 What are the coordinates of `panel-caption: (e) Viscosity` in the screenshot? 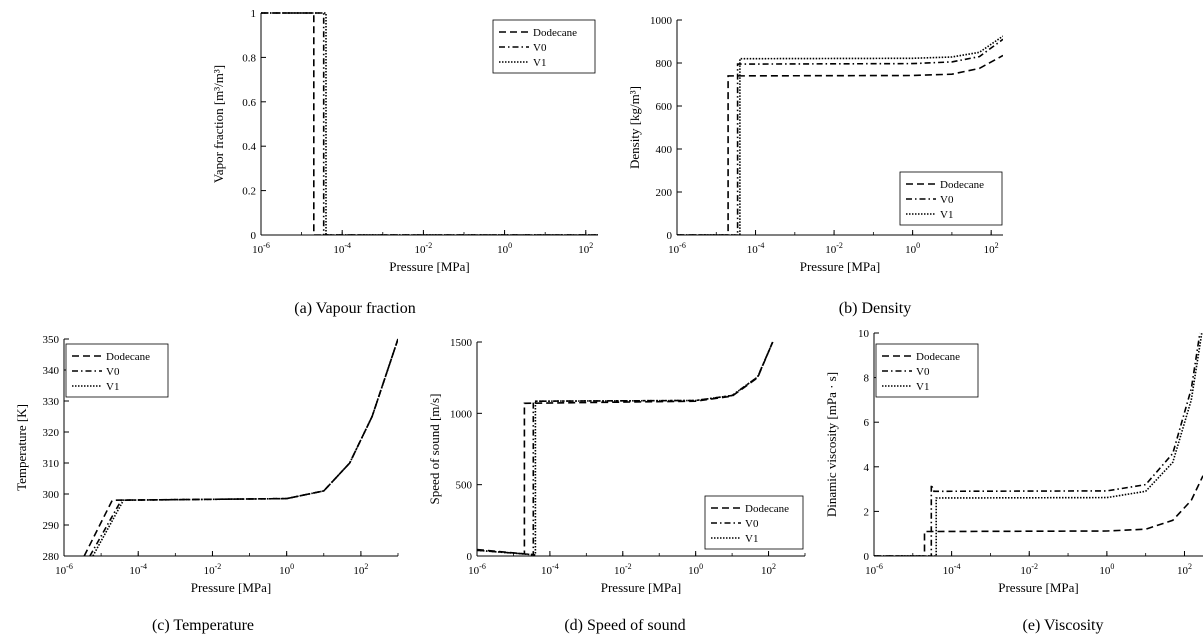 It's located at (1063, 625).